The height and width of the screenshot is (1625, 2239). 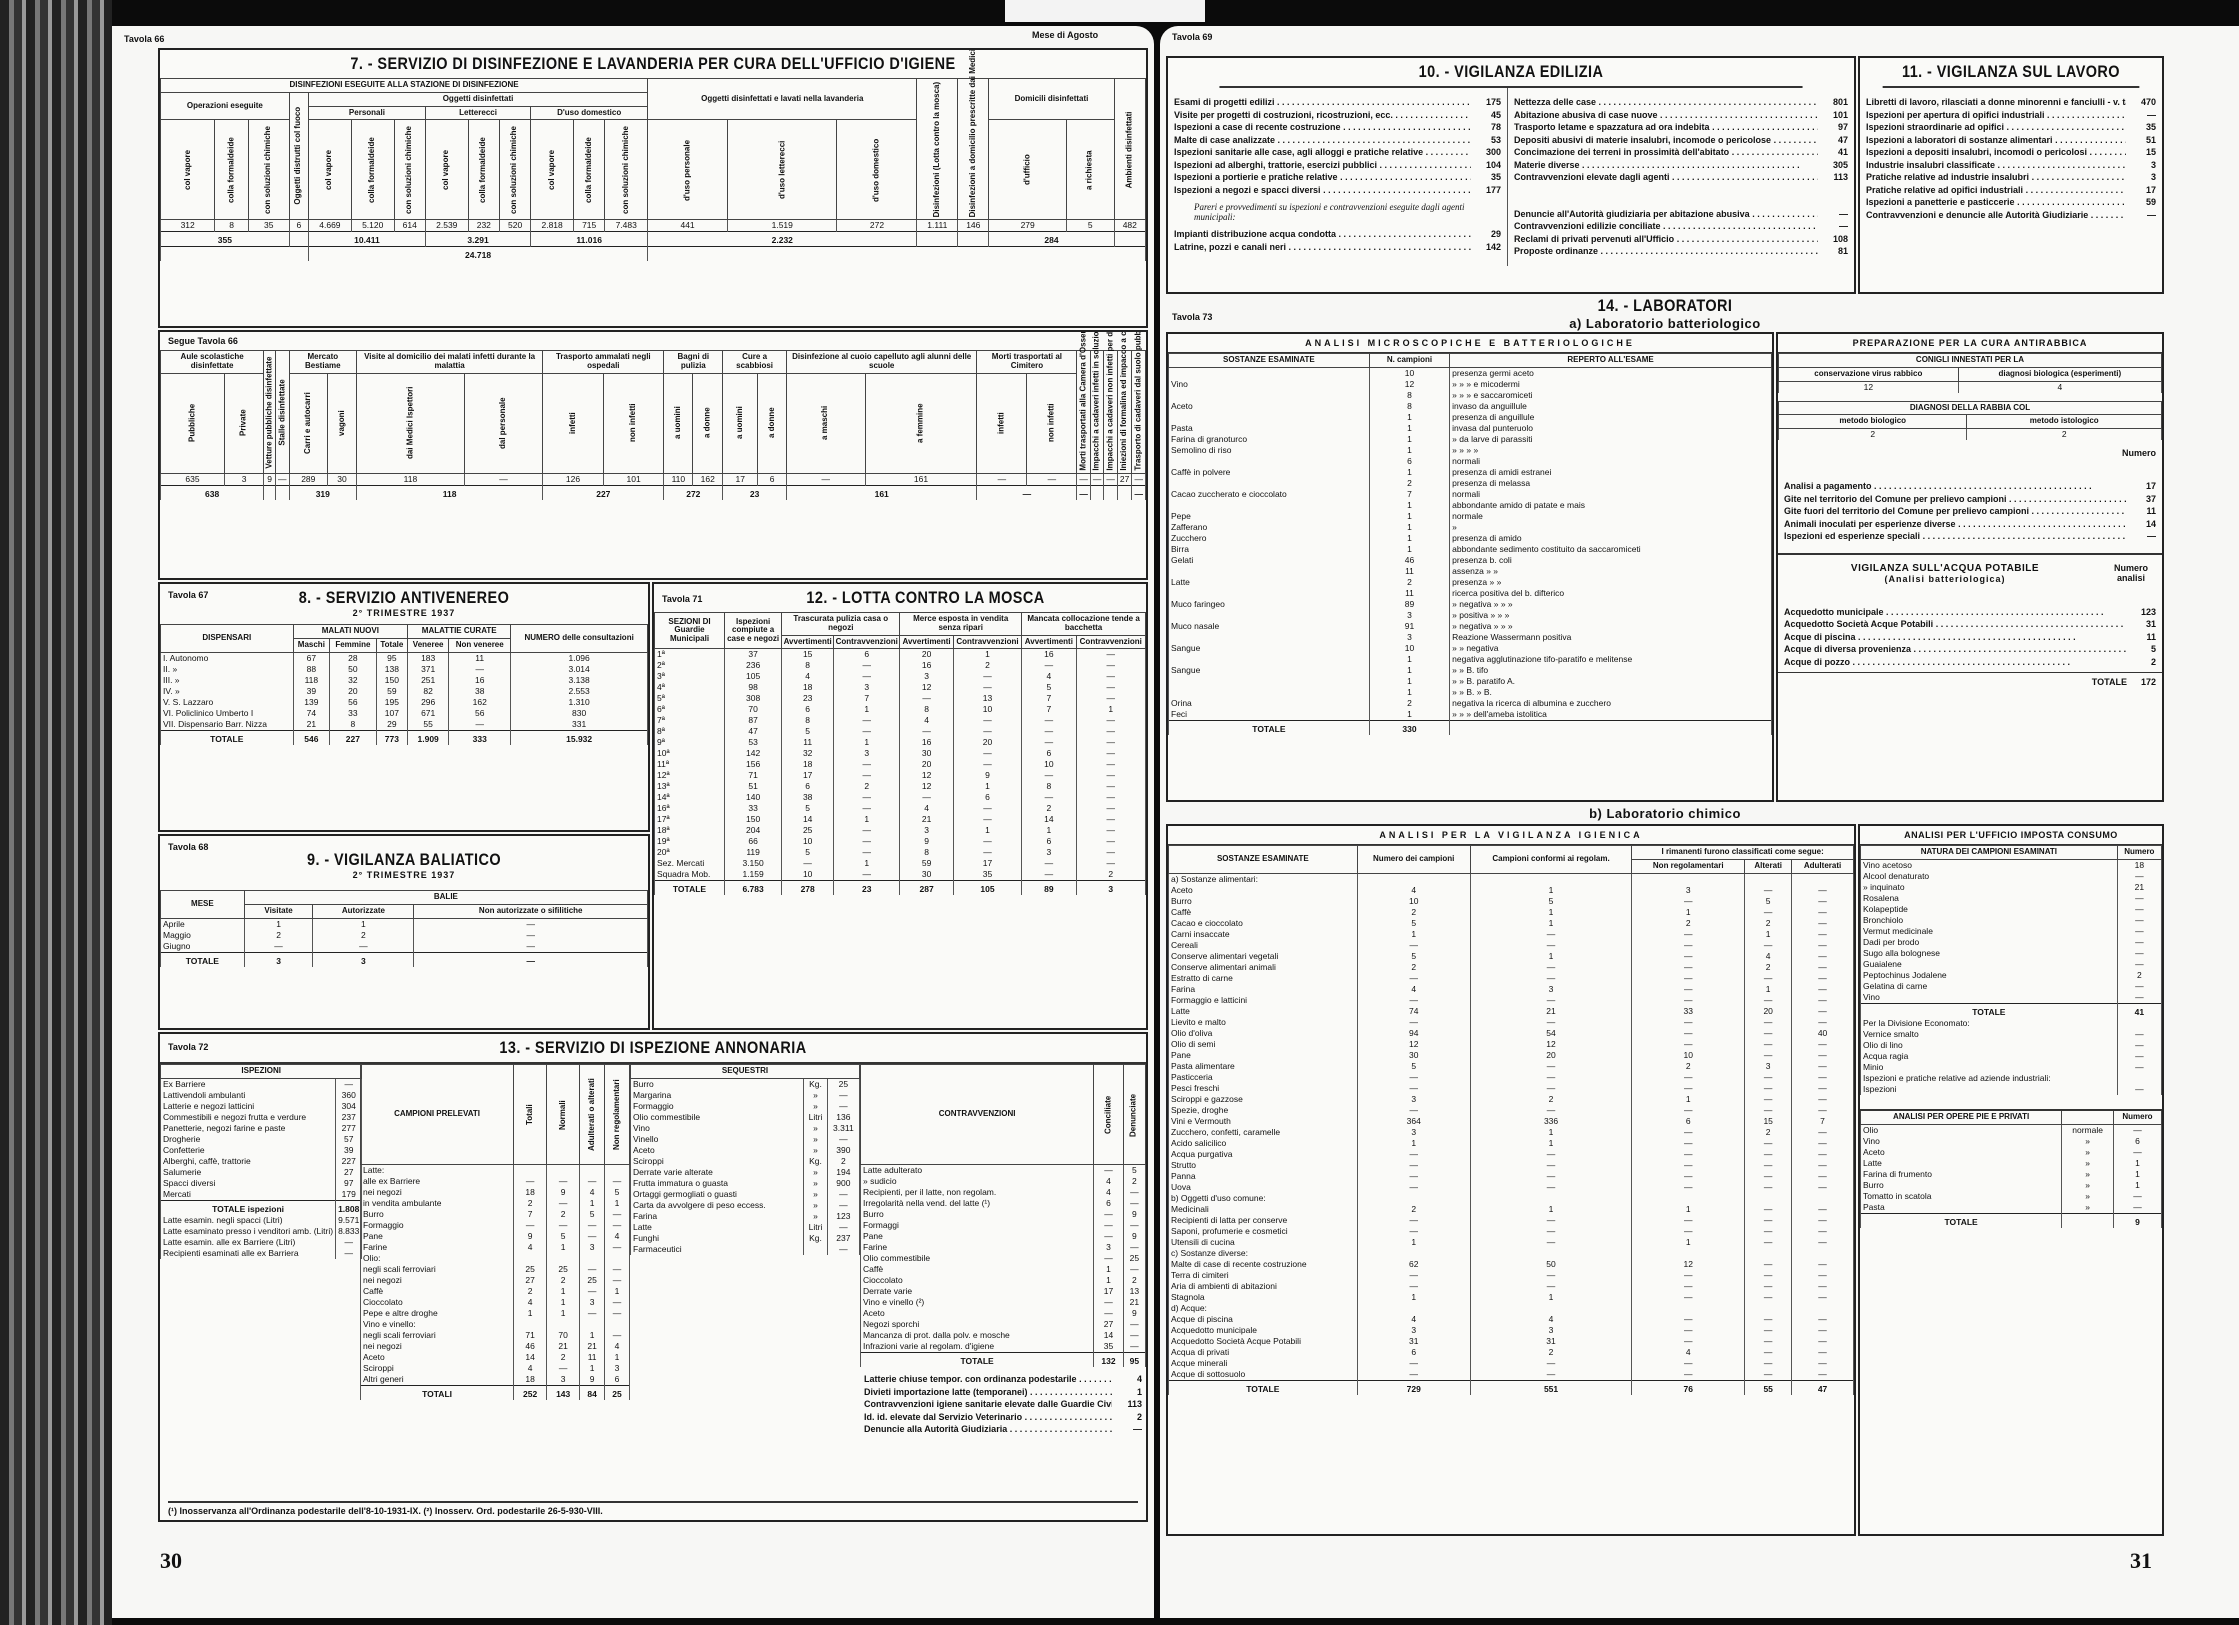 I want to click on table-cell: Lievito e malto, so click(x=1263, y=1022).